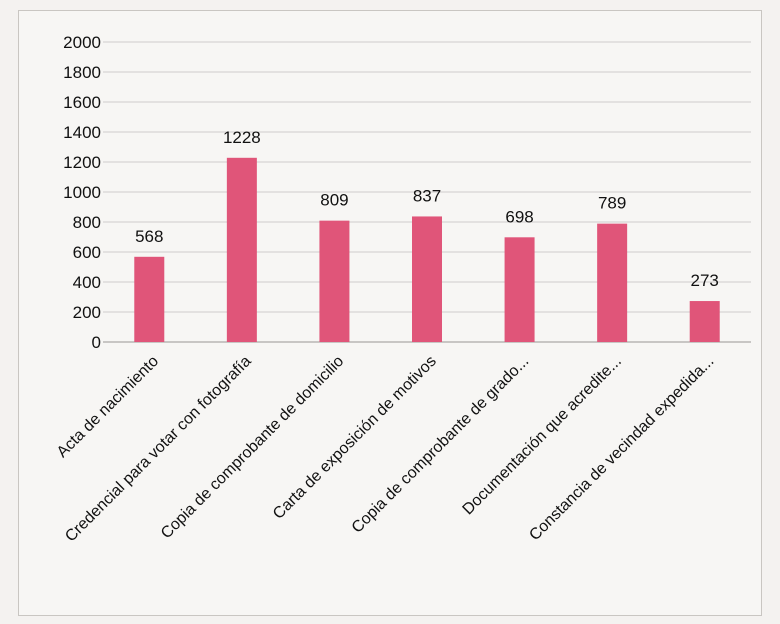 The width and height of the screenshot is (780, 624). What do you see at coordinates (96, 342) in the screenshot?
I see `y-tick-label: 0` at bounding box center [96, 342].